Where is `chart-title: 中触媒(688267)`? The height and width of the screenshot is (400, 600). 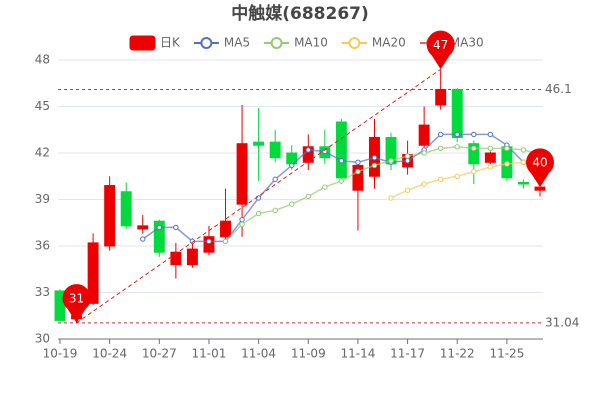 chart-title: 中触媒(688267) is located at coordinates (300, 13).